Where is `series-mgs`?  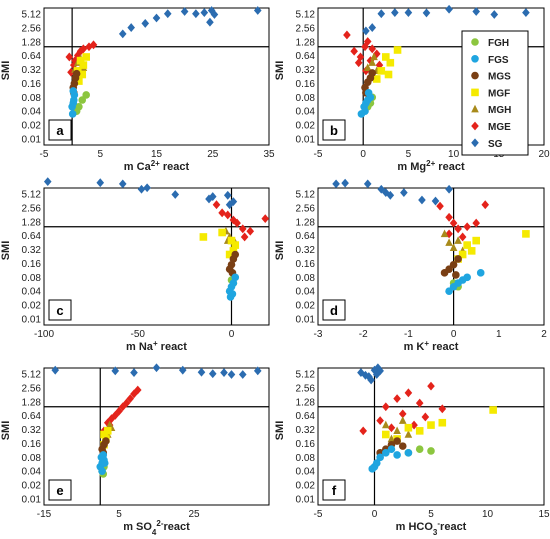 series-mgs is located at coordinates (451, 267).